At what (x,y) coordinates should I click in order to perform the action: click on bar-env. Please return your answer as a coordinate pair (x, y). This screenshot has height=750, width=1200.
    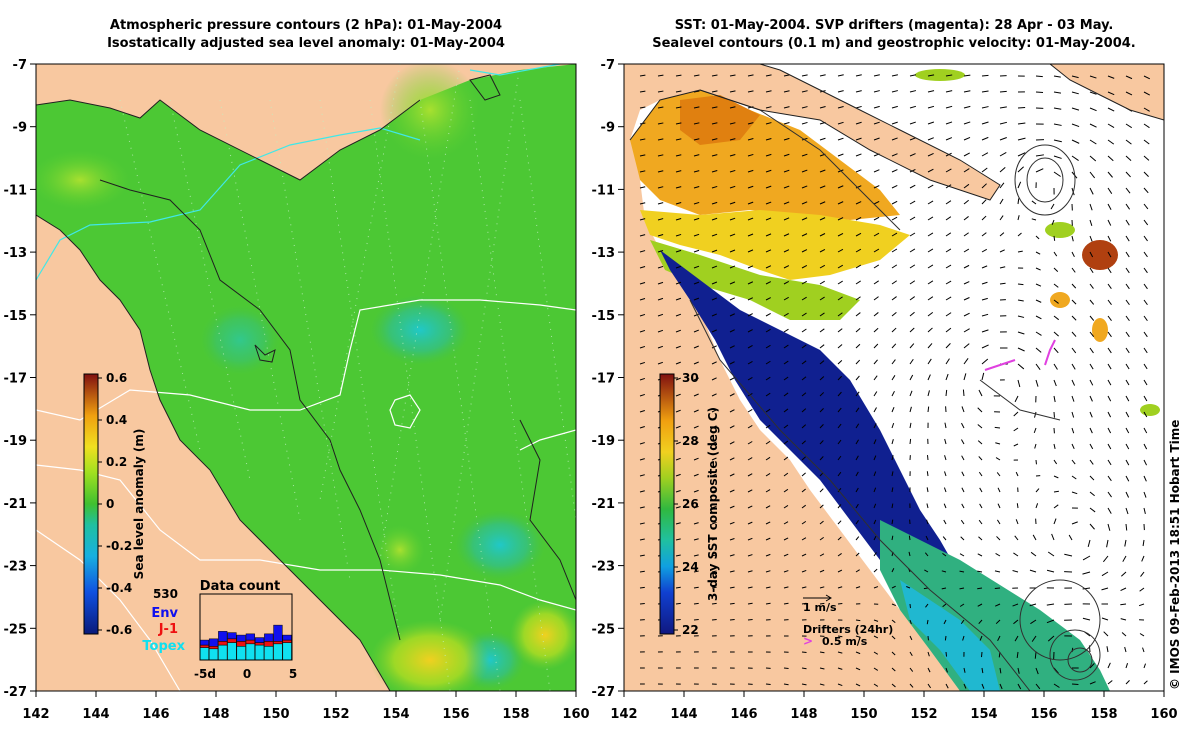
    Looking at the image, I should click on (259, 640).